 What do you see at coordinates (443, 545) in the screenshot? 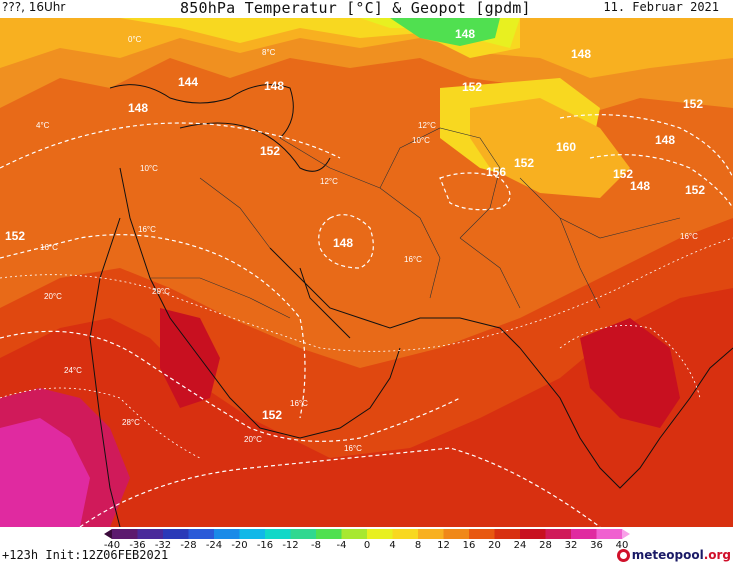
I see `color-scale-tick-label: 12` at bounding box center [443, 545].